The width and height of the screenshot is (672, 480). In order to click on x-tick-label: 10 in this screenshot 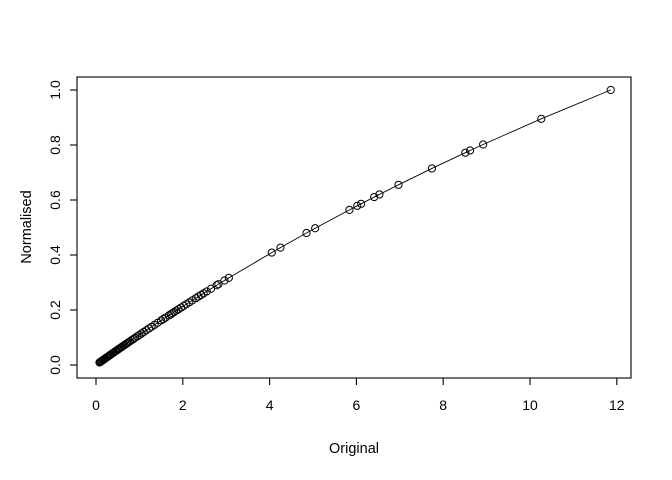, I will do `click(530, 405)`.